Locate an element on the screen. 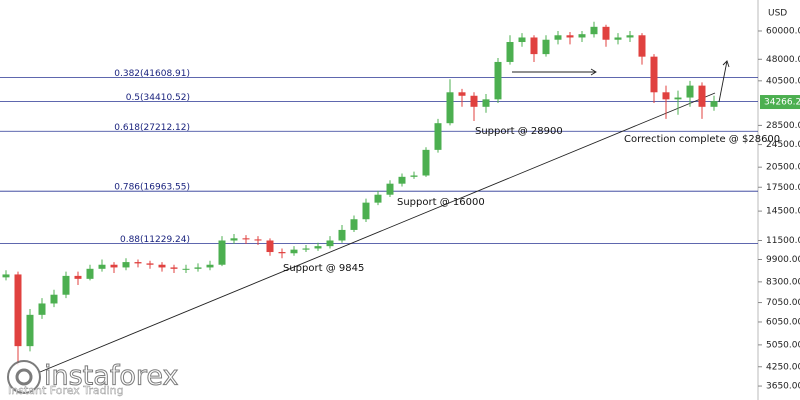  y-tick-label: 24500.00 is located at coordinates (783, 145).